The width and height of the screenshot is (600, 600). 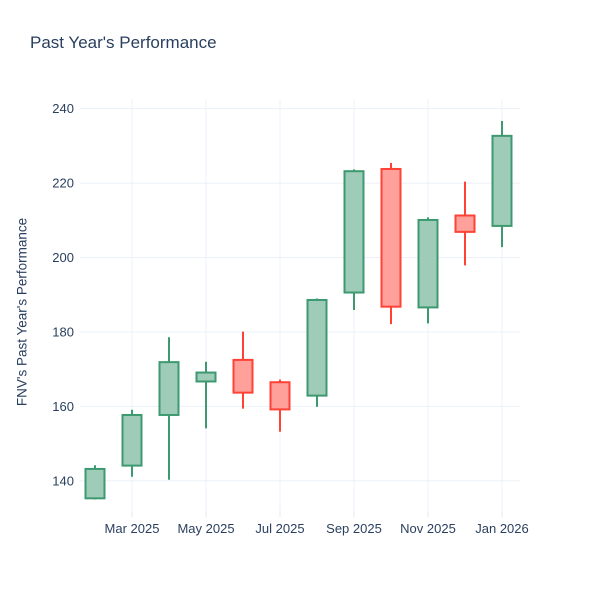 I want to click on x-tick-label: Nov 2025, so click(x=428, y=528).